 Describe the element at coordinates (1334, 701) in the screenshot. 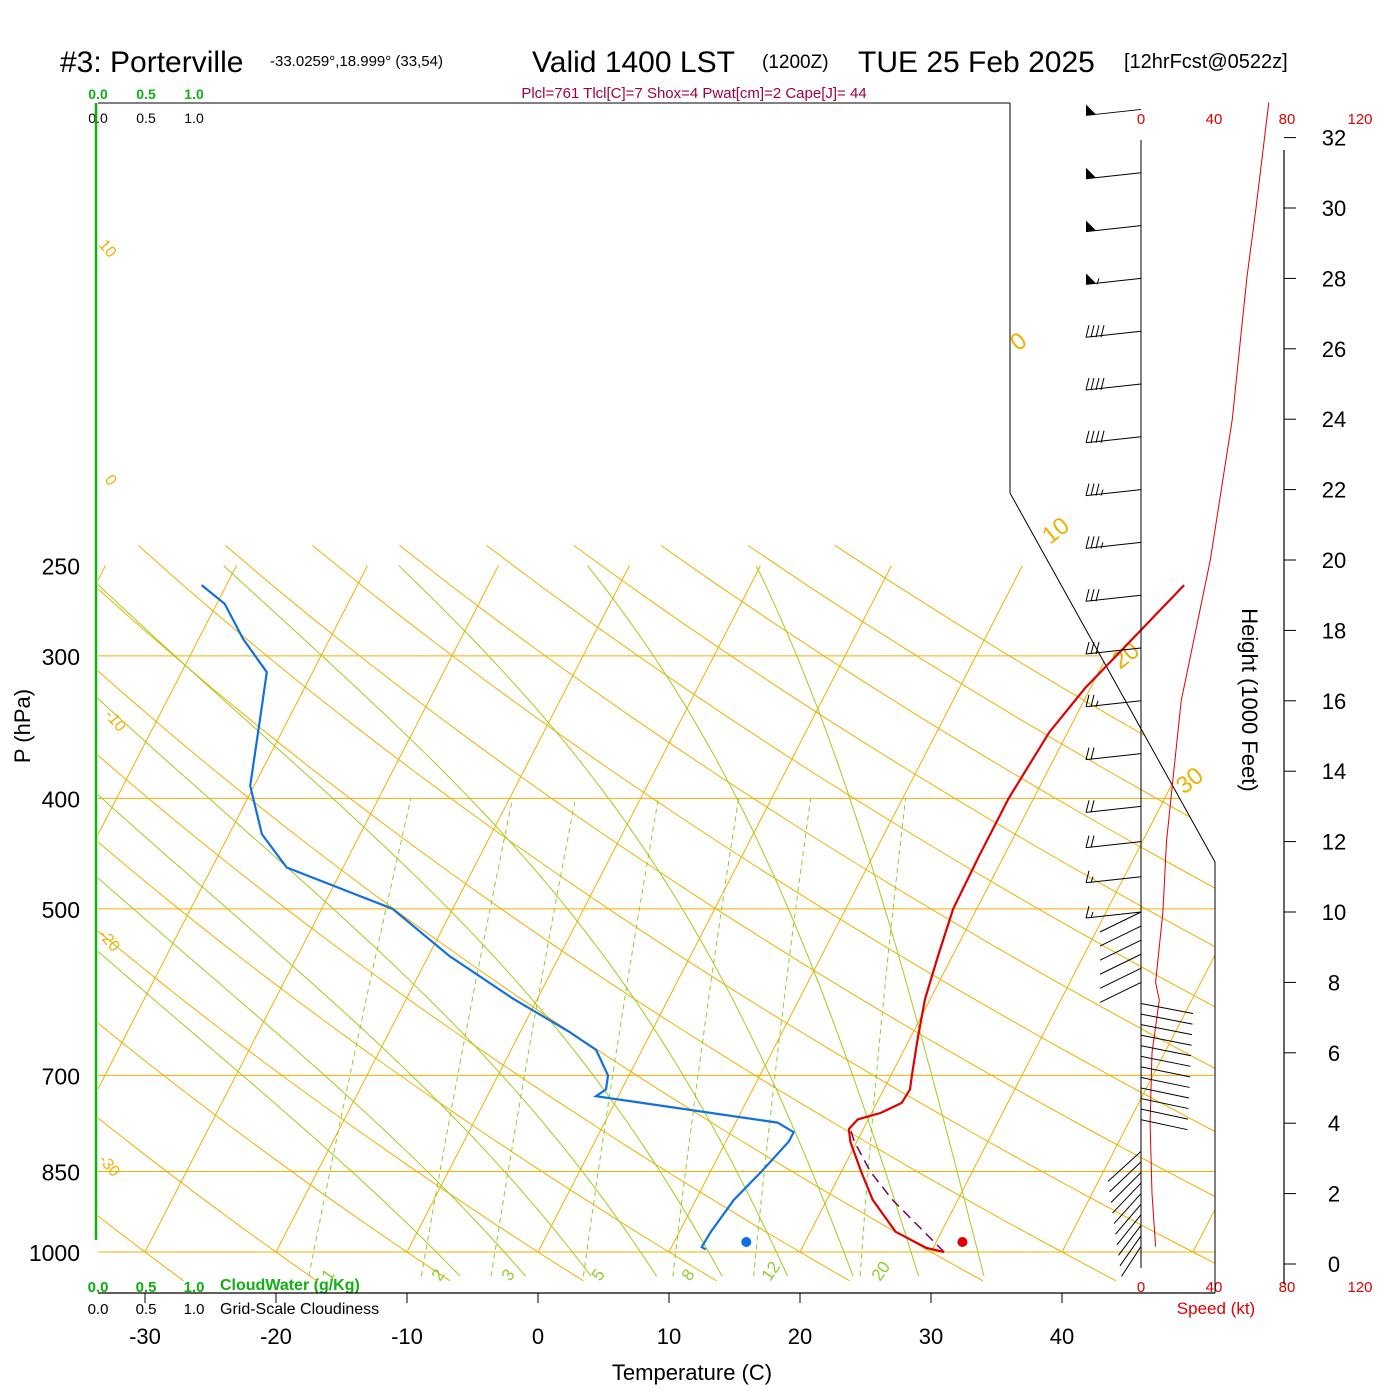

I see `height-tick-label: 16` at that location.